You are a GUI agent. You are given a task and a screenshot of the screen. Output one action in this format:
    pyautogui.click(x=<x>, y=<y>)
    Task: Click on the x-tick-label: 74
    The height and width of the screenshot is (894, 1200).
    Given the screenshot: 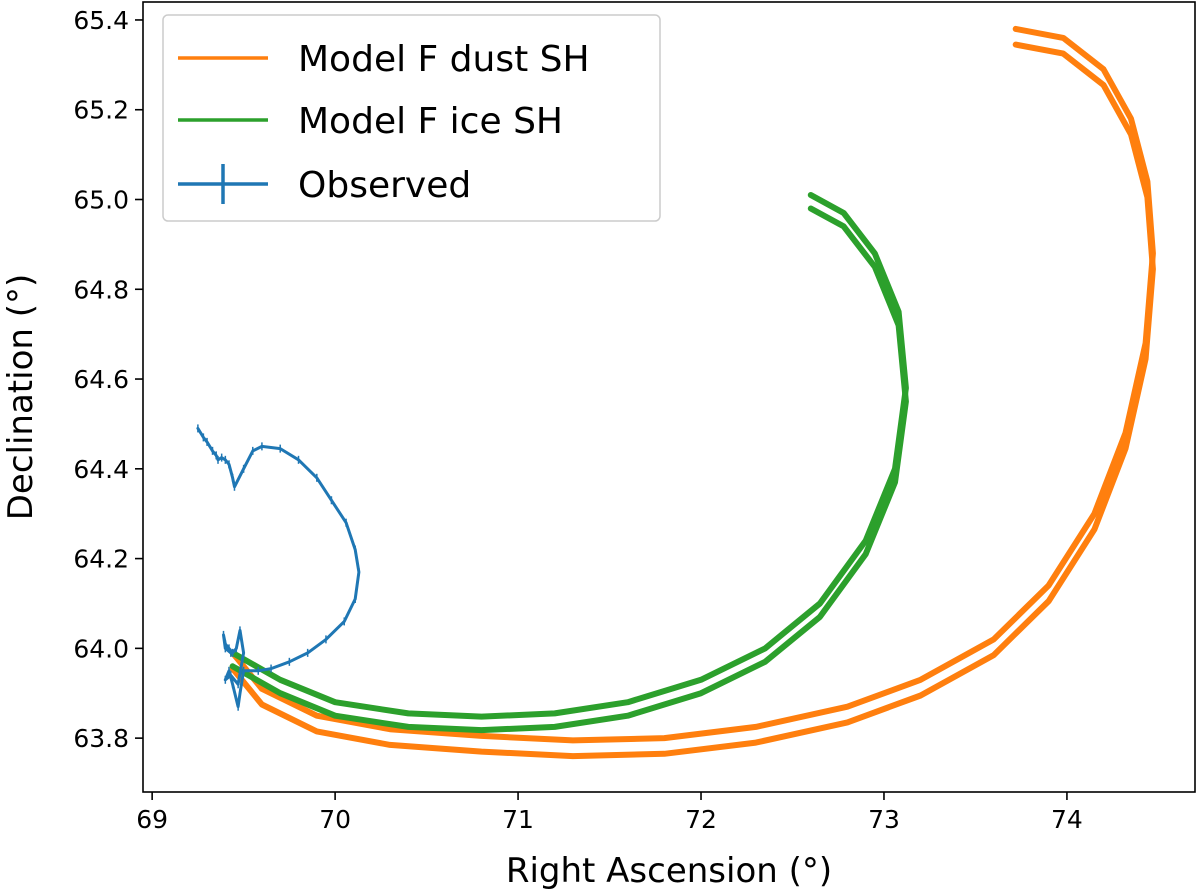 What is the action you would take?
    pyautogui.click(x=1067, y=819)
    